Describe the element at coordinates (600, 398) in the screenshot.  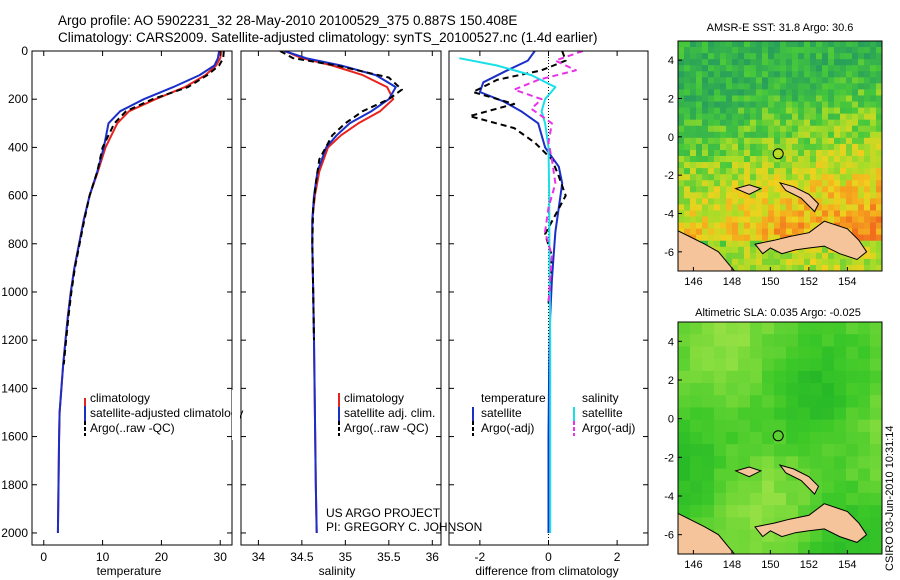
I see `legend-group-salinity: salinity` at that location.